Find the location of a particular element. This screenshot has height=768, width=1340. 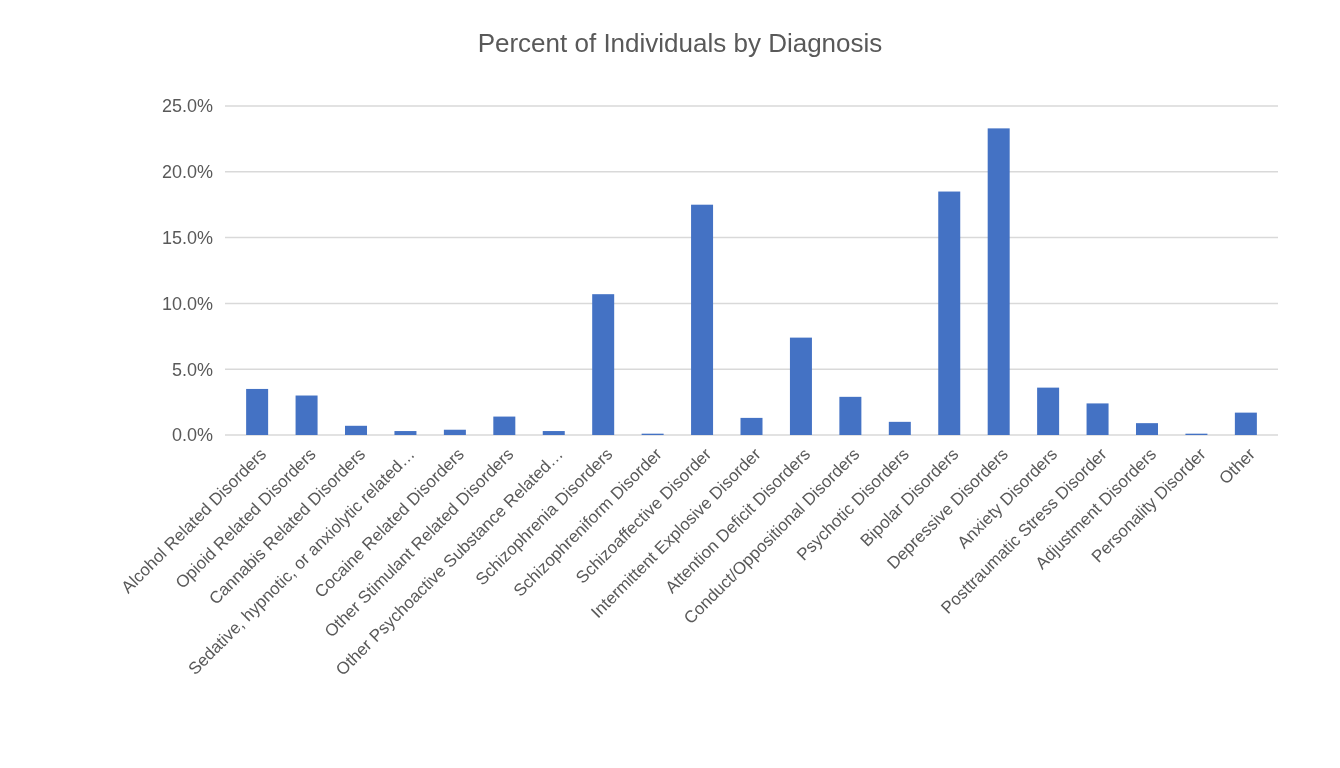

y-tick-label: 10.0% is located at coordinates (187, 303).